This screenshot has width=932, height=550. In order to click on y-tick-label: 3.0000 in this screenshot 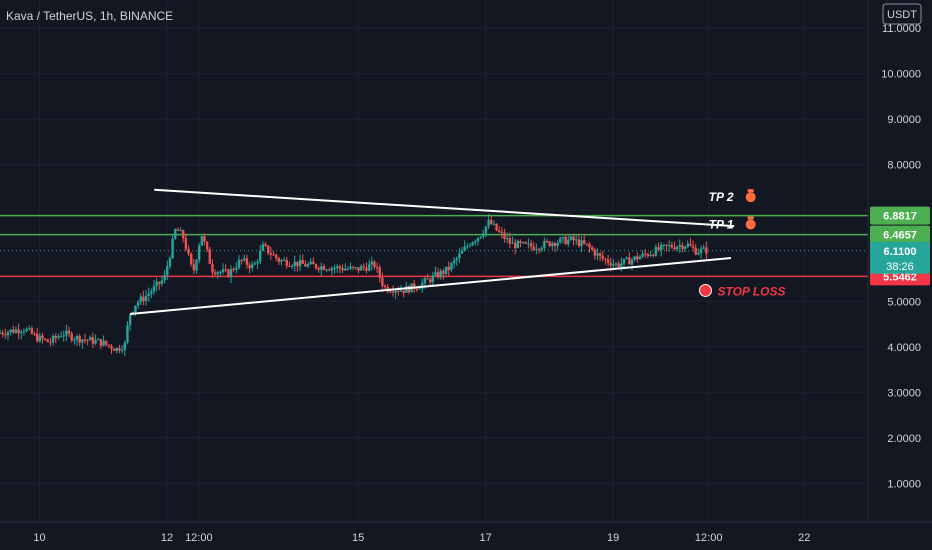, I will do `click(904, 393)`.